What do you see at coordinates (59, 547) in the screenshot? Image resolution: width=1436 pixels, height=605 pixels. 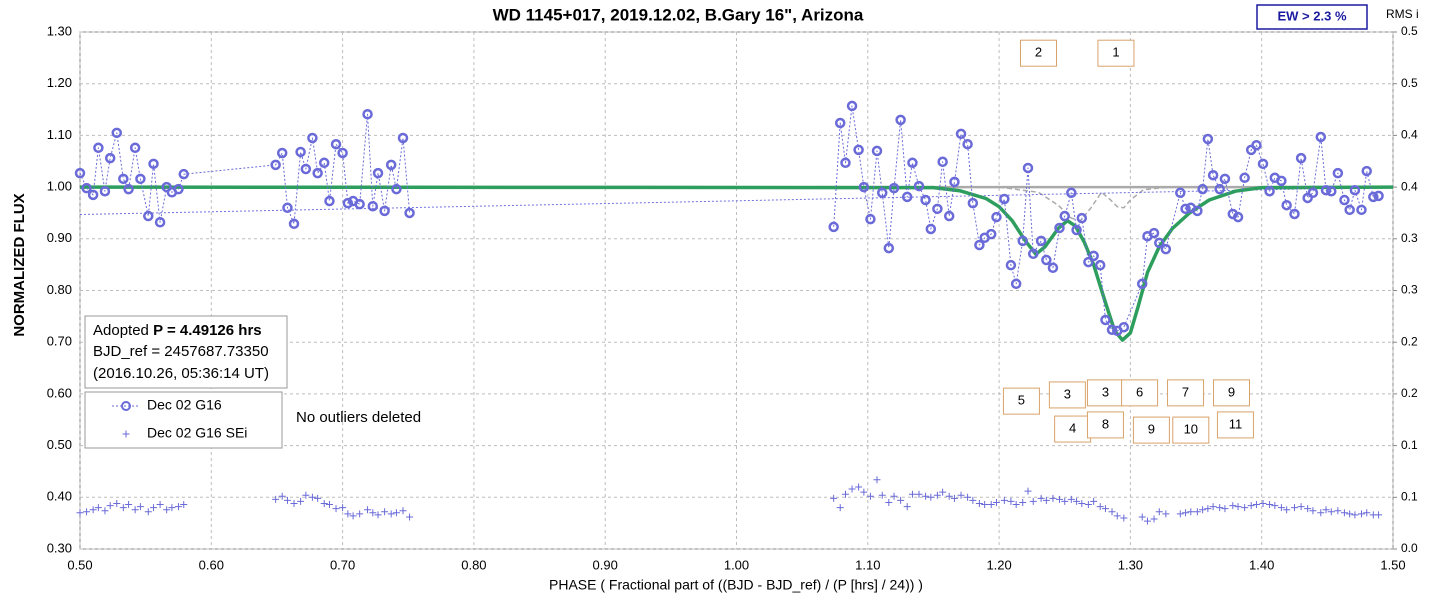 I see `y-tick-label: 0.30` at bounding box center [59, 547].